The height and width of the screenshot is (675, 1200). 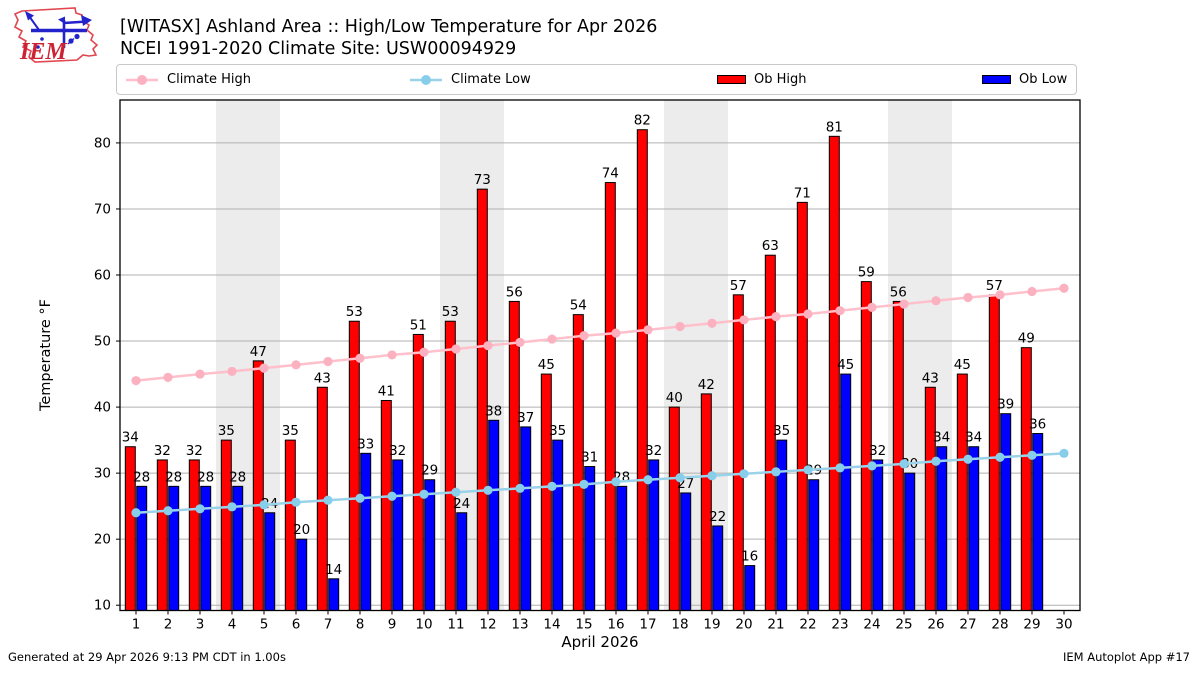 What do you see at coordinates (1043, 79) in the screenshot?
I see `legend-label: Ob Low` at bounding box center [1043, 79].